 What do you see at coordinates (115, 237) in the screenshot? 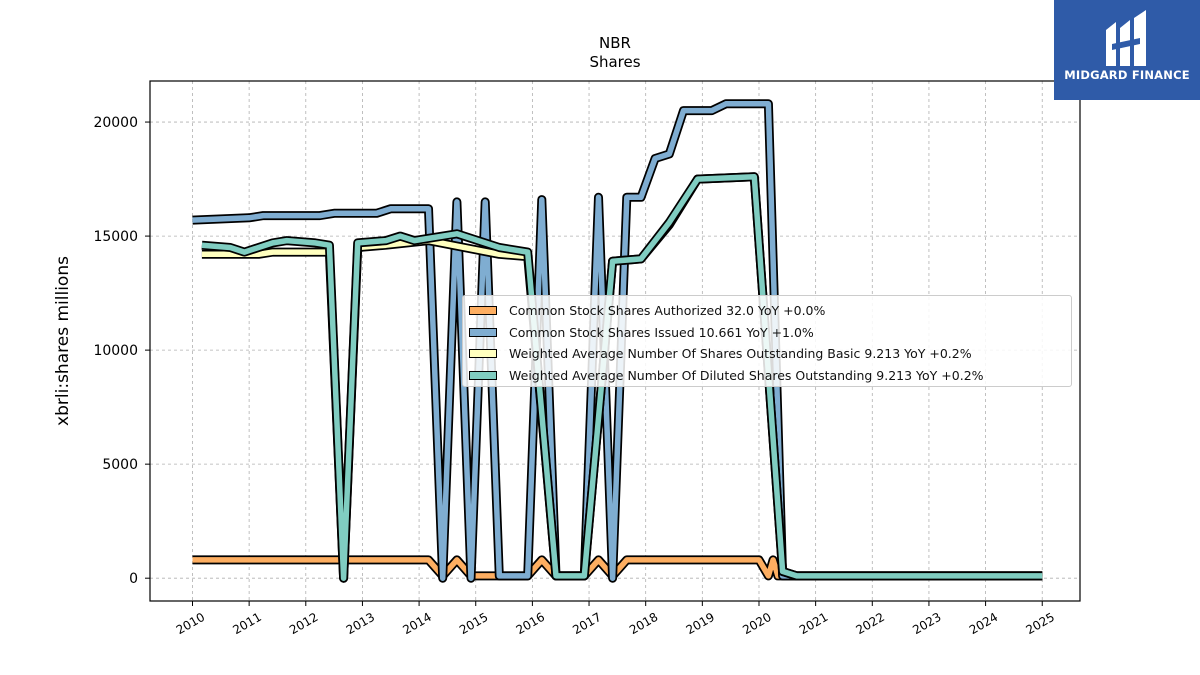
I see `y-tick-label: 15000` at bounding box center [115, 237].